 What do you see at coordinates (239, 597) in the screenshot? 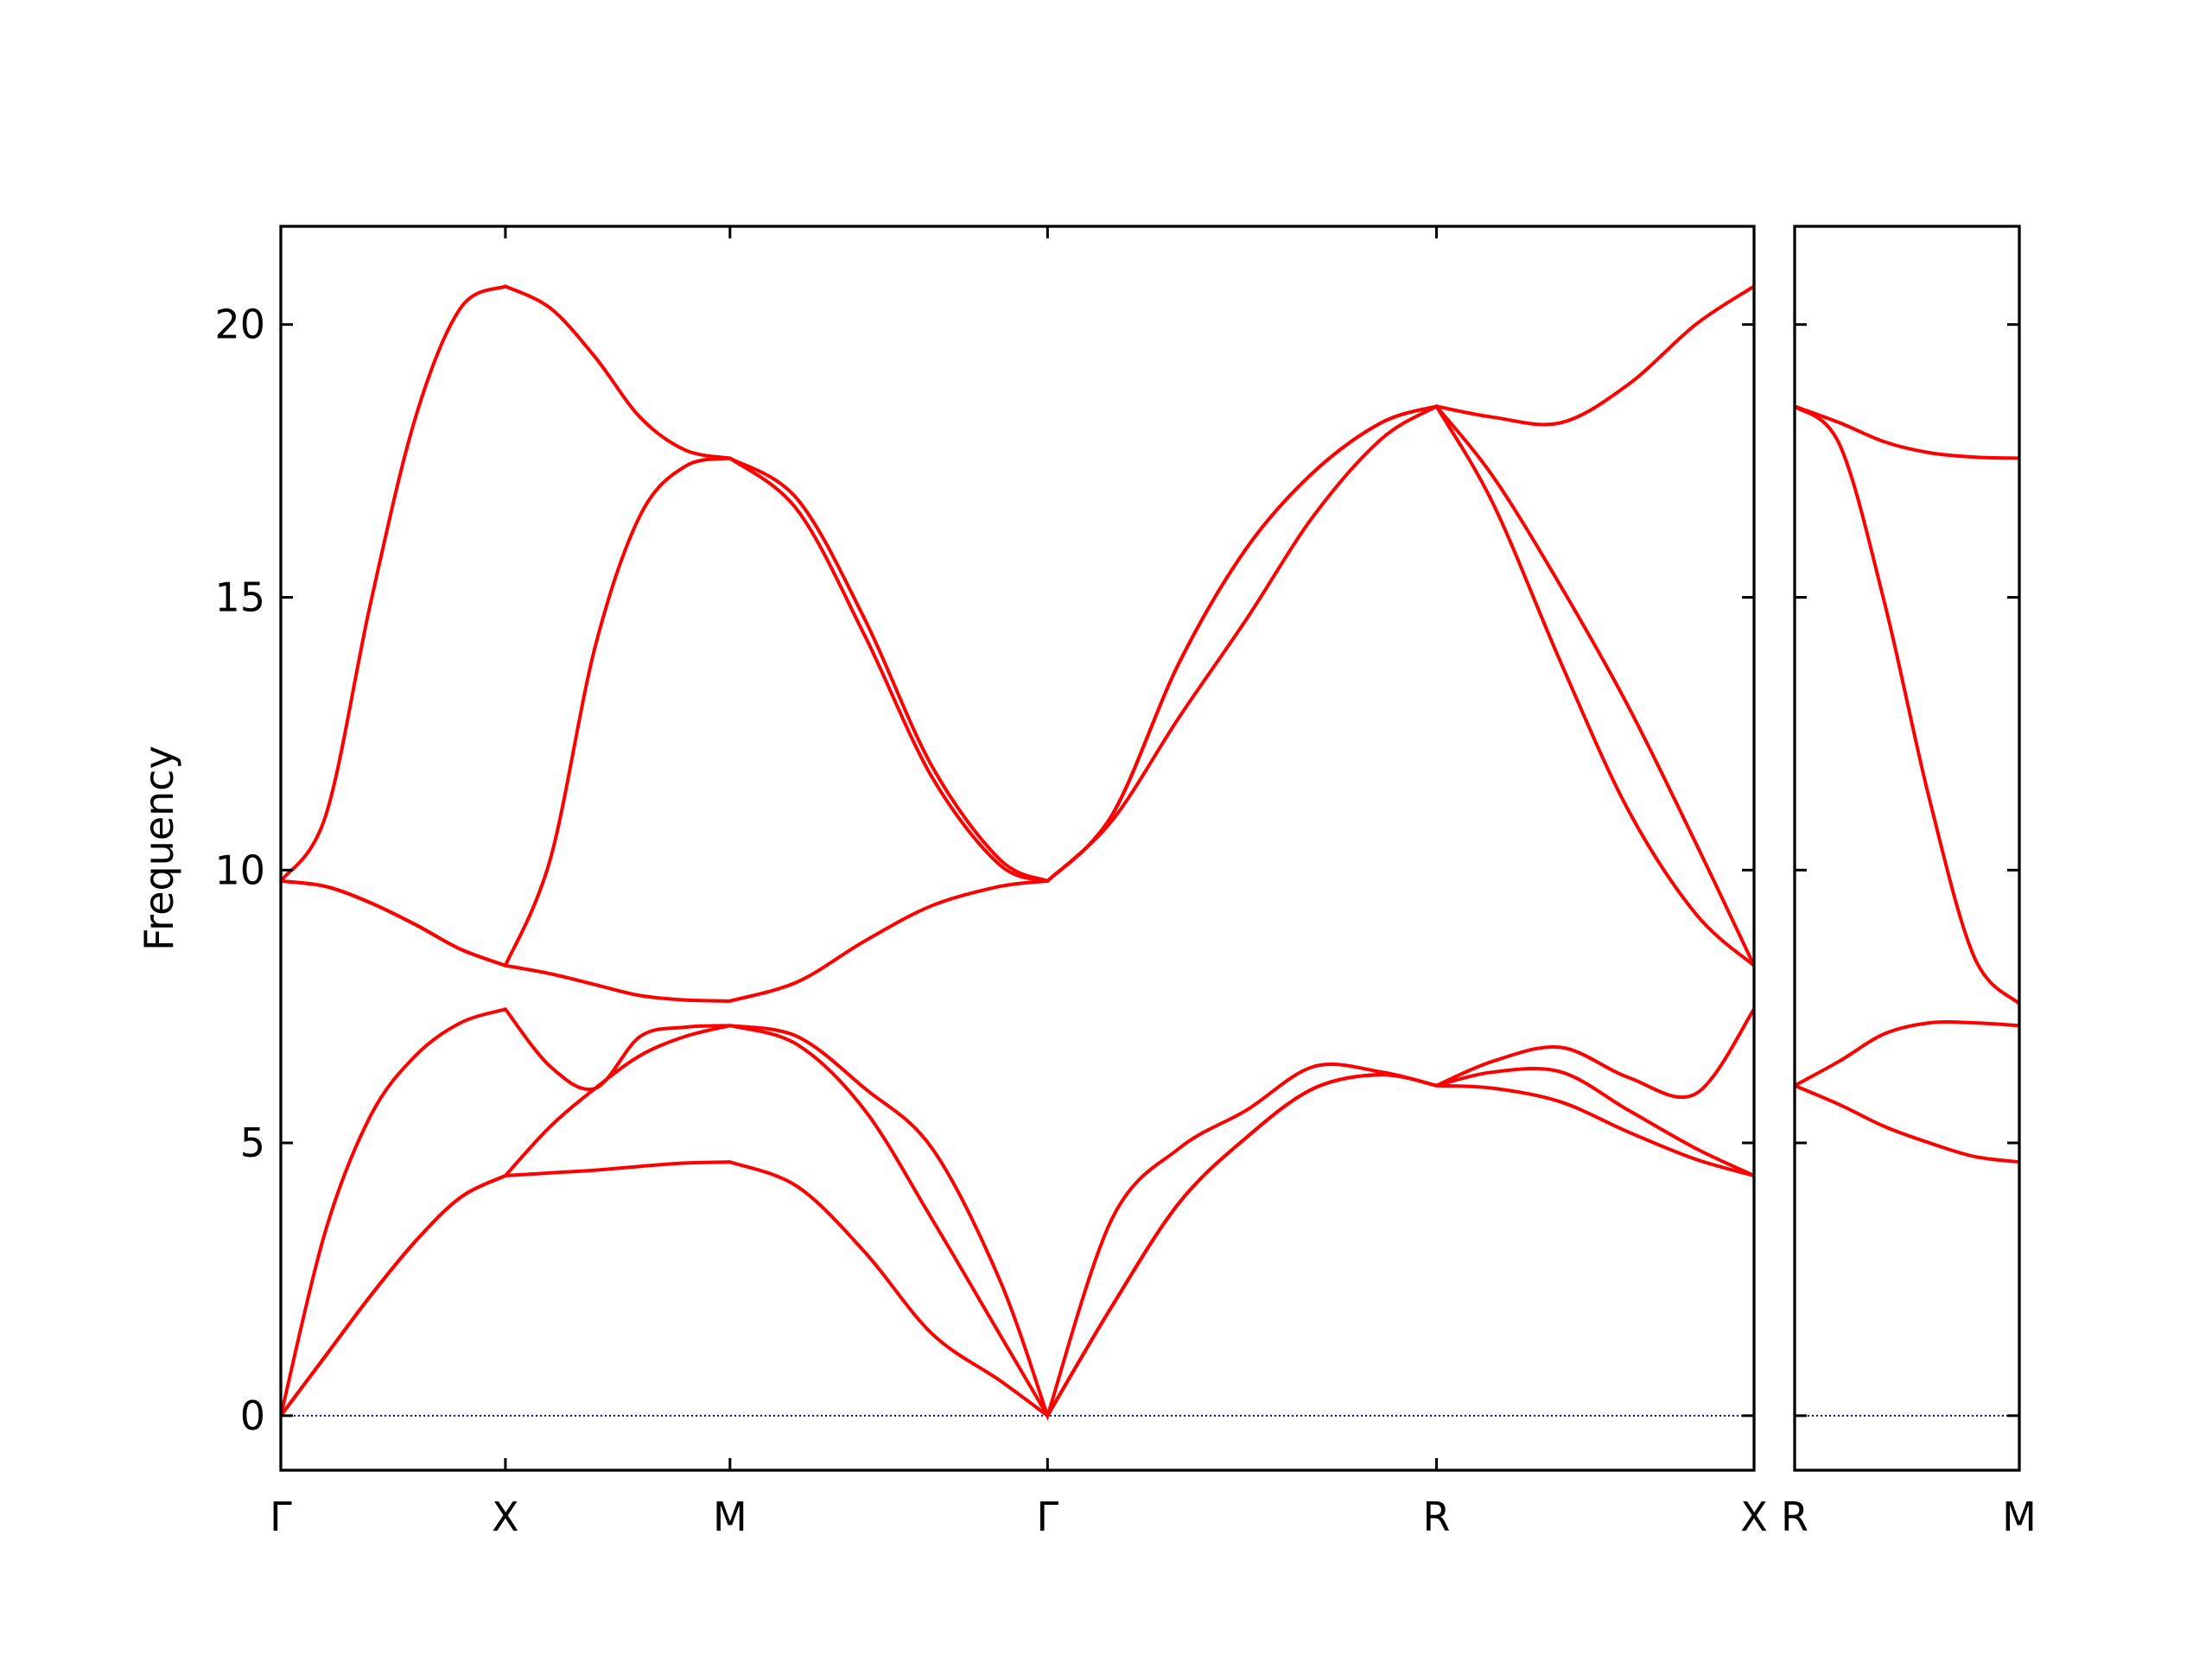
I see `y-tick-label: 15` at bounding box center [239, 597].